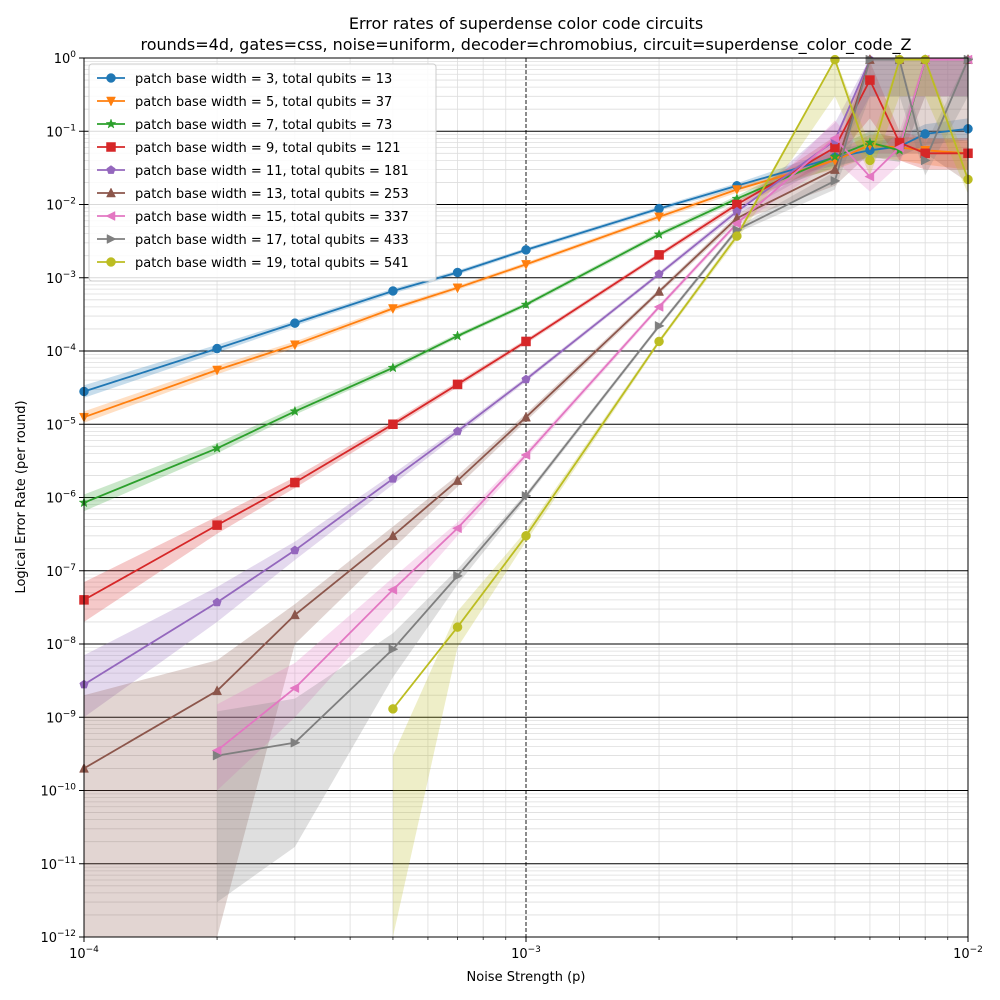  I want to click on y-tick-label: 10⁻⁵, so click(61, 424).